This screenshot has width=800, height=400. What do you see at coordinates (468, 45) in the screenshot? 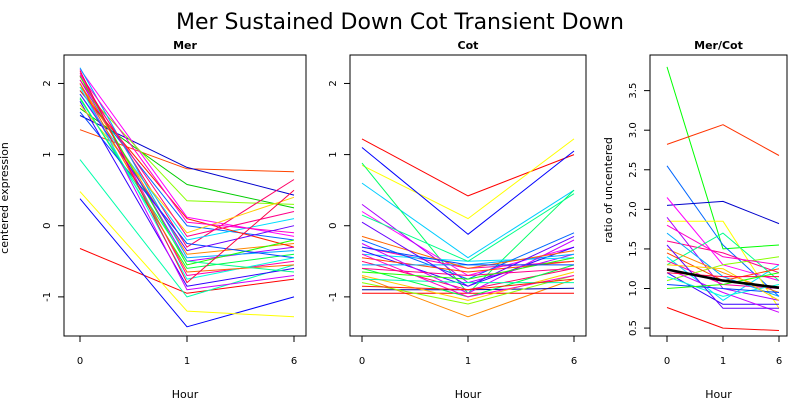
I see `panel-title: Cot` at bounding box center [468, 45].